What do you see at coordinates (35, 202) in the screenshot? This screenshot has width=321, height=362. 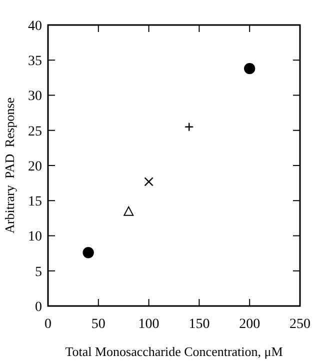 I see `y-tick-label: 15` at bounding box center [35, 202].